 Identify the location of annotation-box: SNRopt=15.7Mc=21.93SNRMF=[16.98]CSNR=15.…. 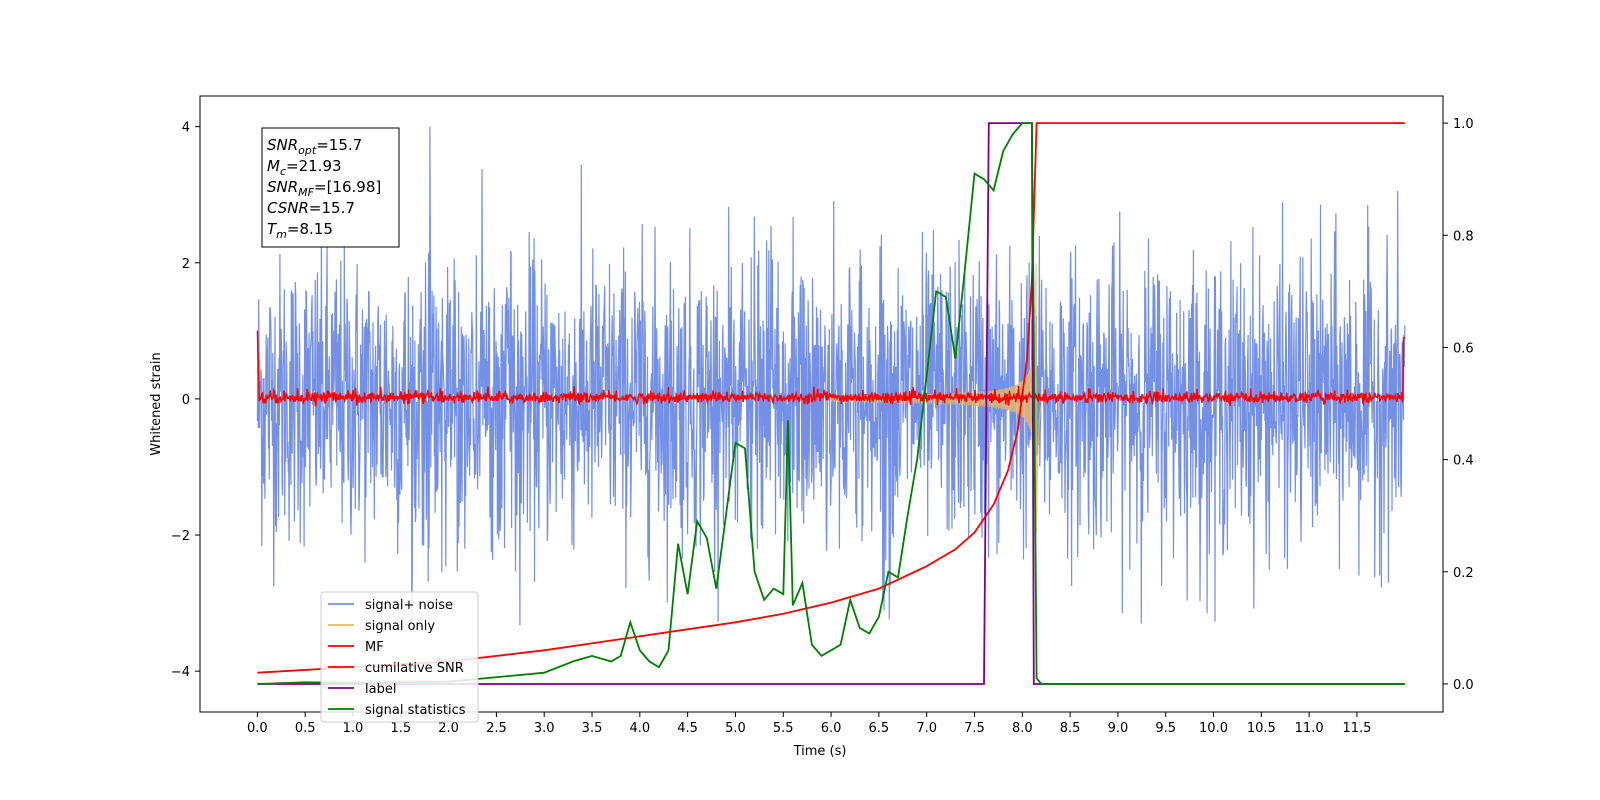
(330, 187).